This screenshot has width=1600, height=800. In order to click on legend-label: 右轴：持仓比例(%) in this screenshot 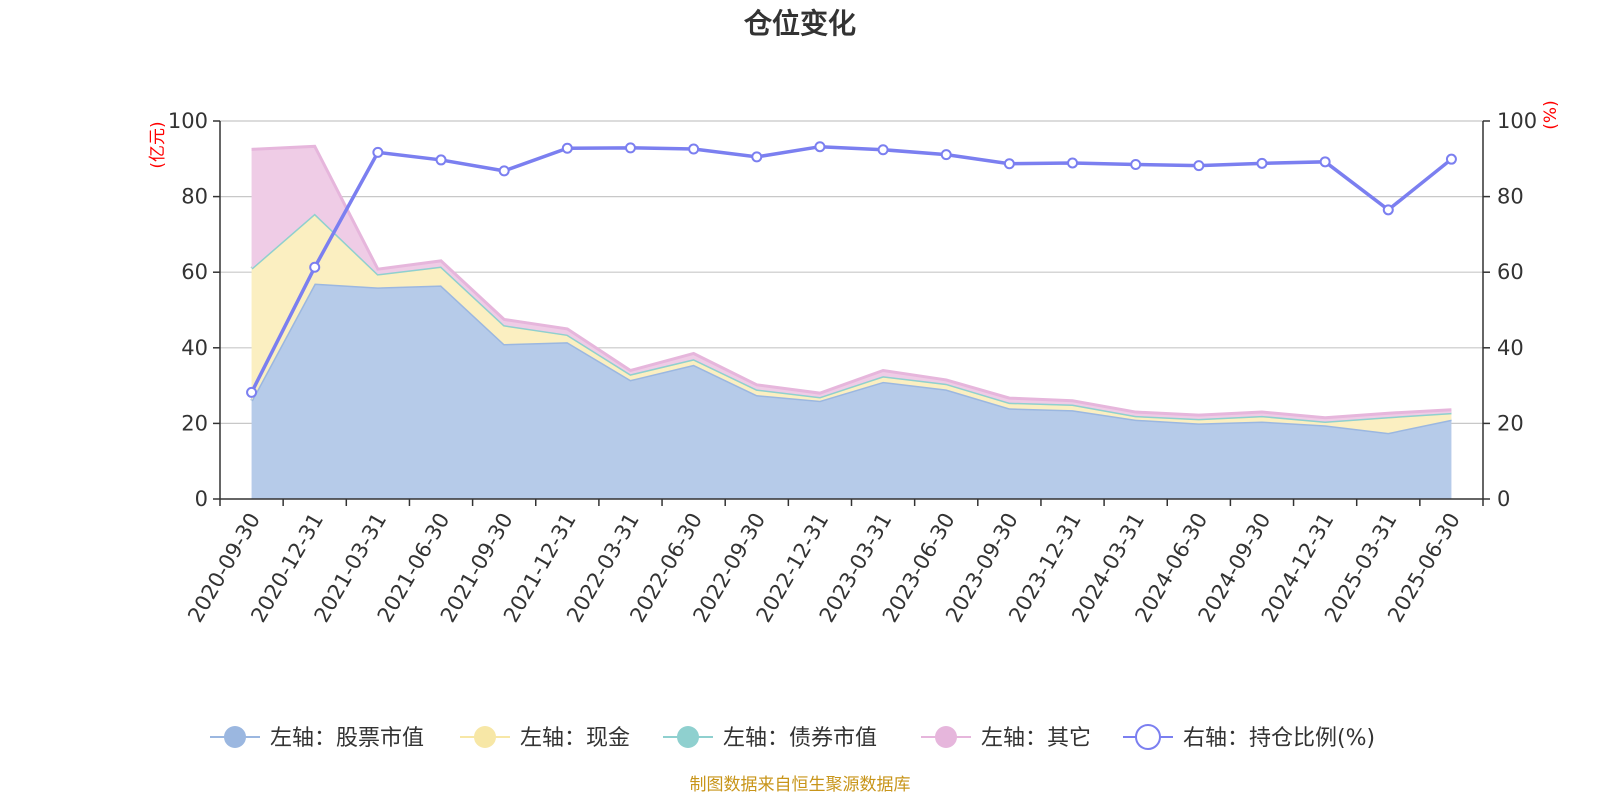, I will do `click(1279, 738)`.